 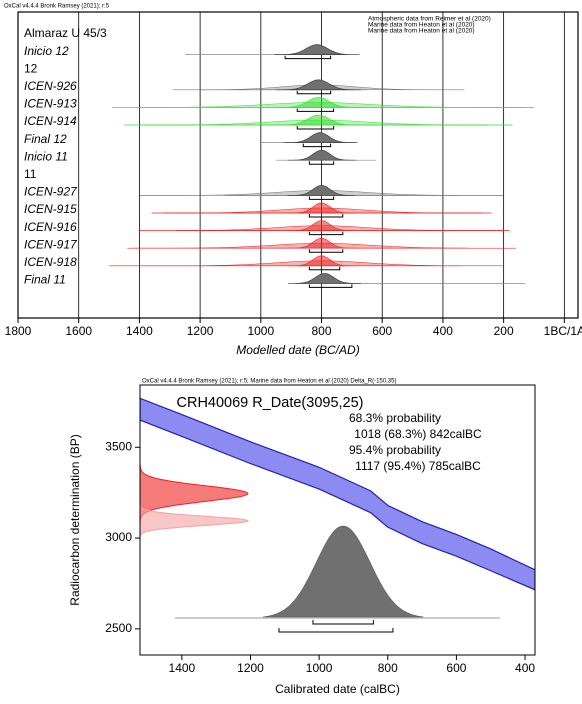 What do you see at coordinates (504, 331) in the screenshot?
I see `x-tick-label: 200` at bounding box center [504, 331].